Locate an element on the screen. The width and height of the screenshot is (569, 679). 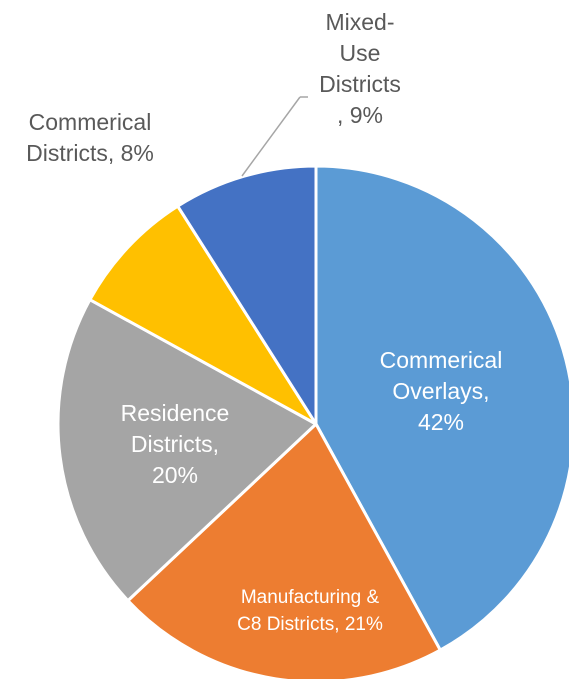
data-label-residence-districts: Residence Districts, 20% is located at coordinates (175, 444).